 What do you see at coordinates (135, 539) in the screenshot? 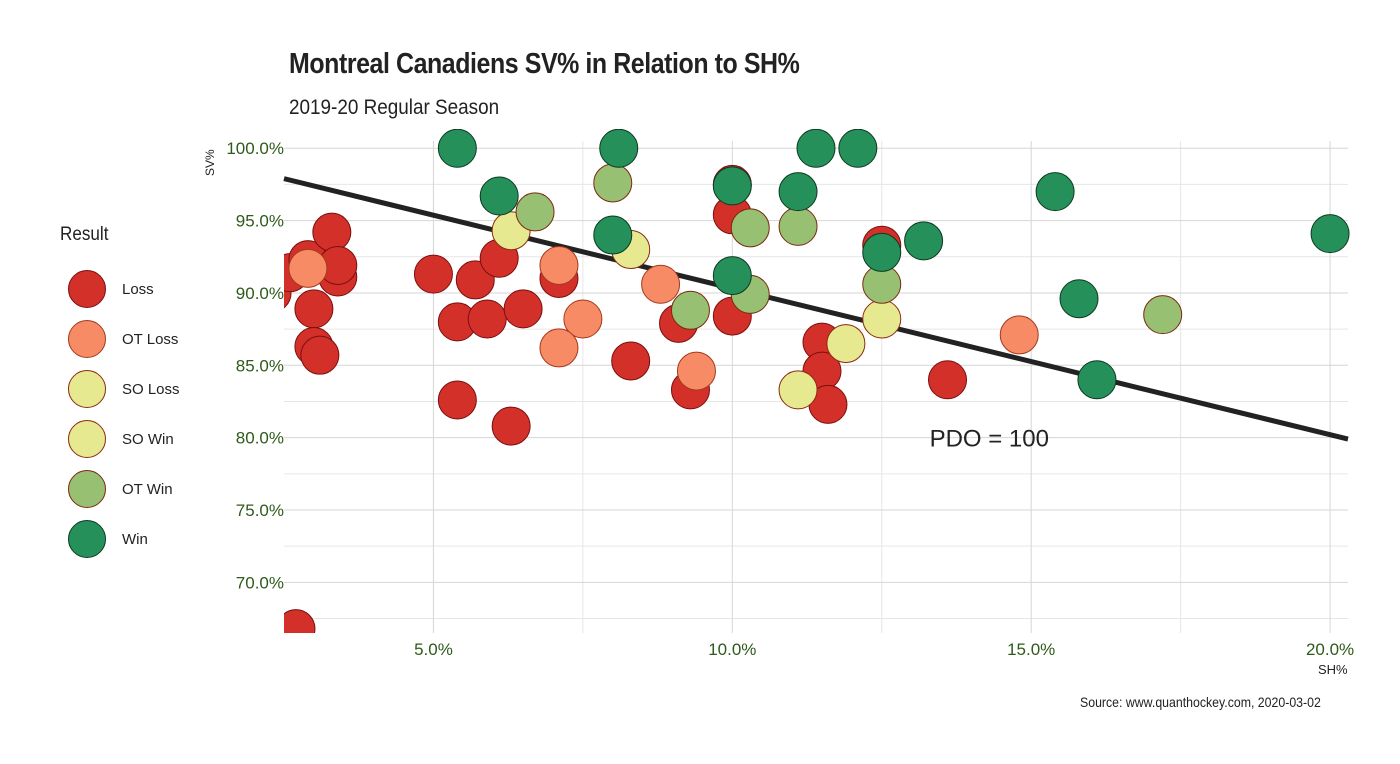
I see `legend-label-win: Win` at bounding box center [135, 539].